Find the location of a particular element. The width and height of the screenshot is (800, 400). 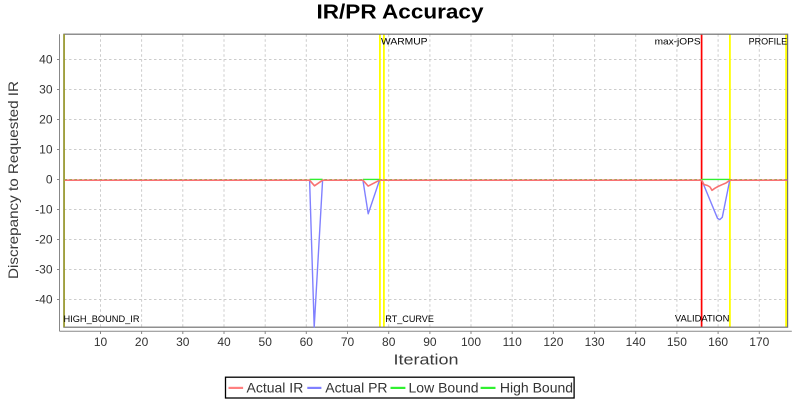

svg-text: Actual IR is located at coordinates (275, 387).